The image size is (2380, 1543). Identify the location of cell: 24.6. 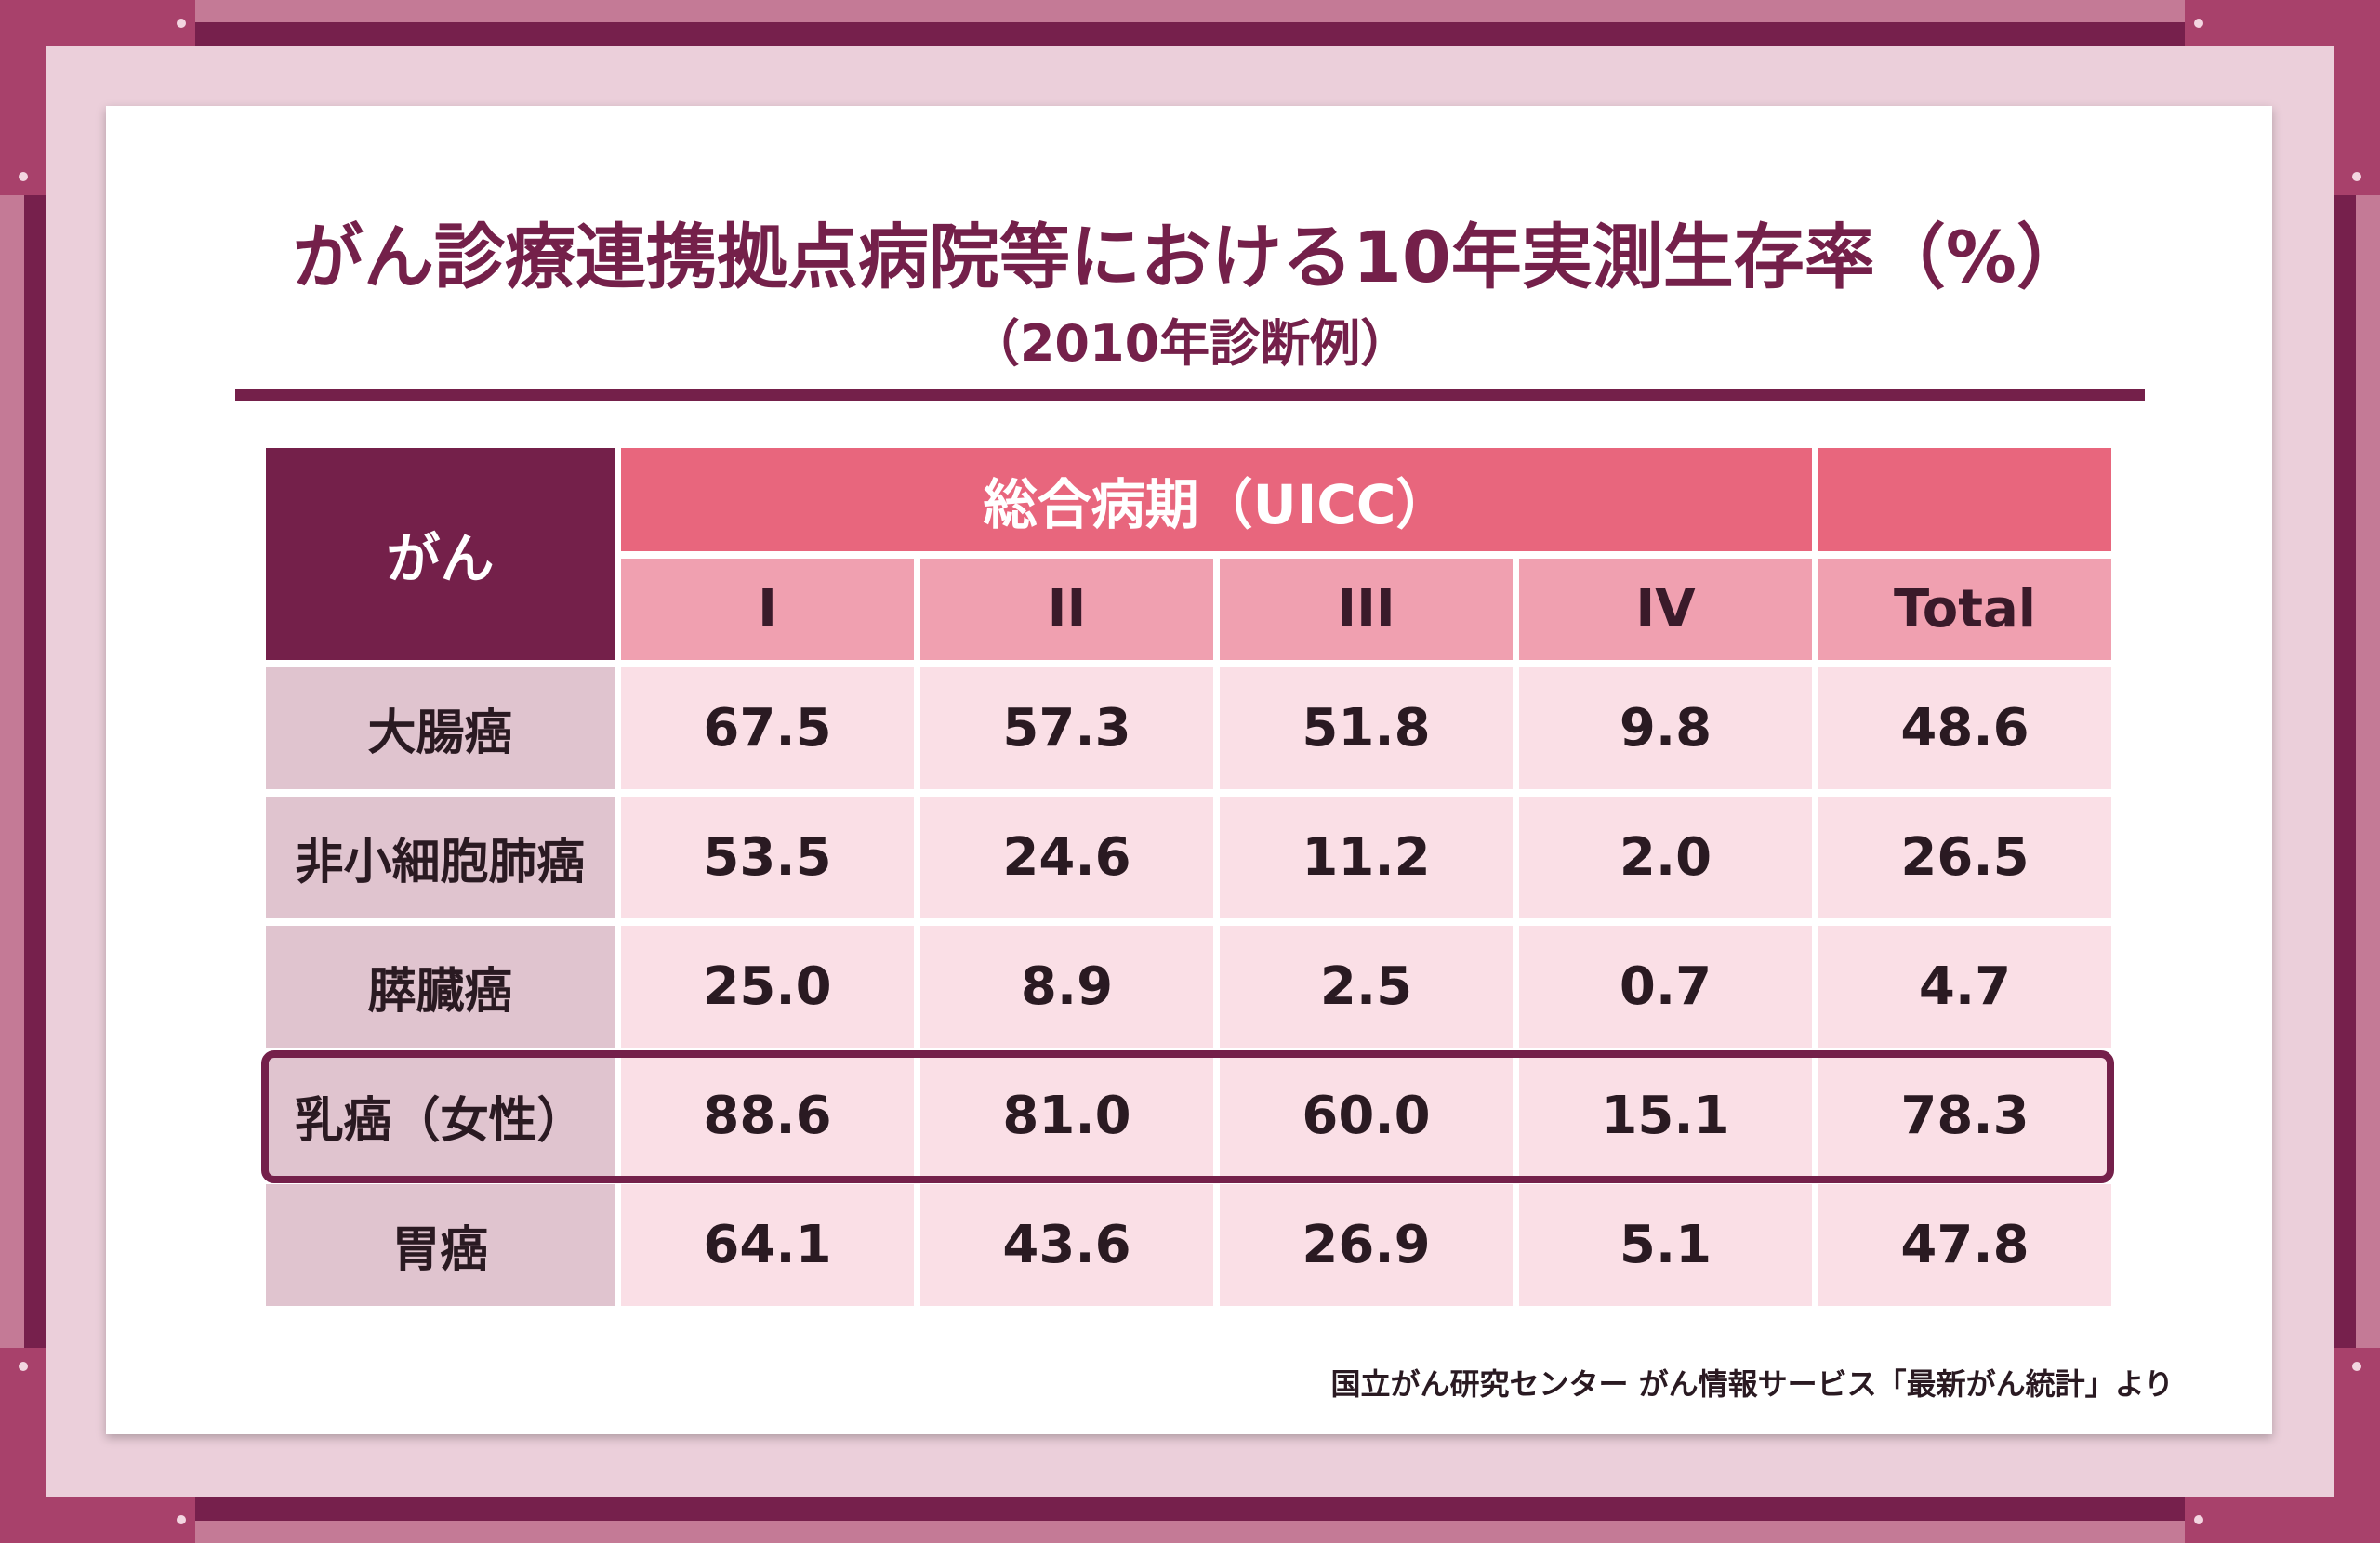
(1066, 857).